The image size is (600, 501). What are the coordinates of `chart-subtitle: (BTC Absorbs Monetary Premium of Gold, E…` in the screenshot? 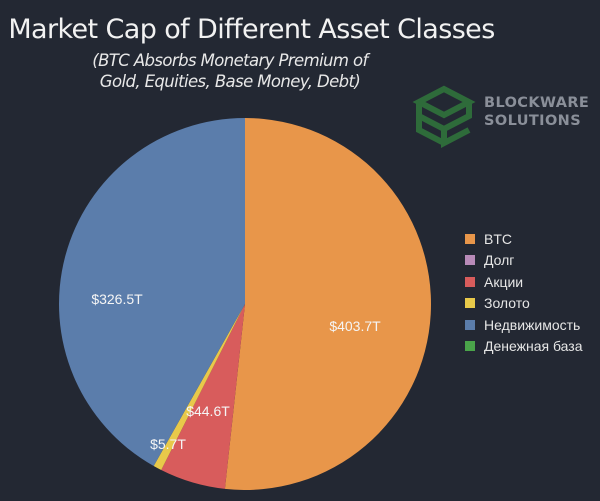 It's located at (230, 71).